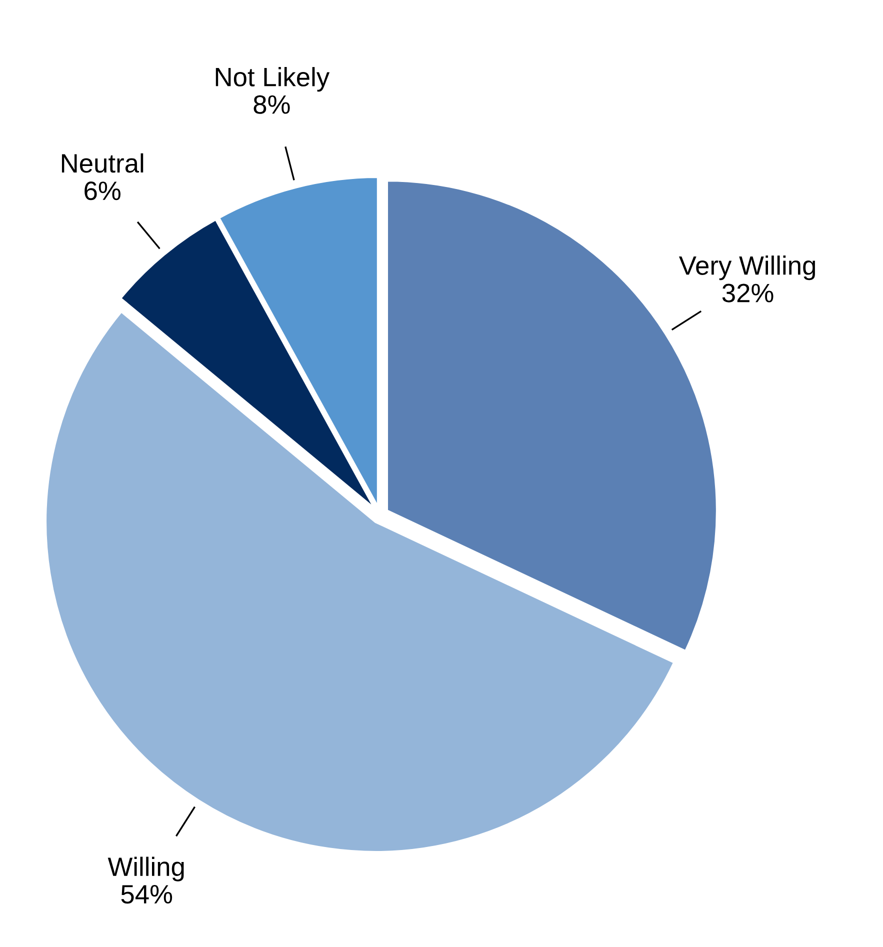 This screenshot has width=883, height=947. I want to click on slice-label: Neutral, so click(103, 163).